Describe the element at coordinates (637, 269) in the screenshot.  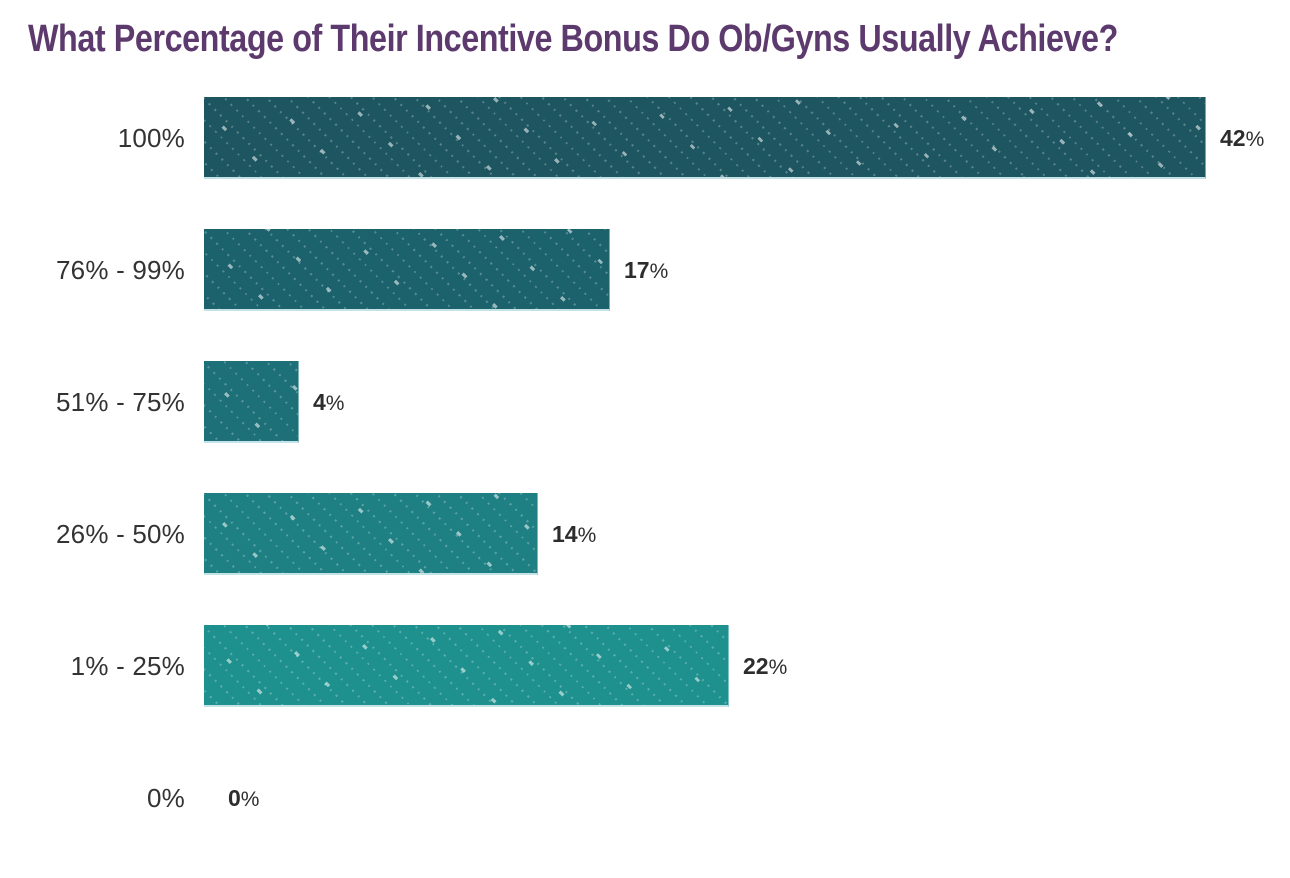
I see `value-number: 17` at that location.